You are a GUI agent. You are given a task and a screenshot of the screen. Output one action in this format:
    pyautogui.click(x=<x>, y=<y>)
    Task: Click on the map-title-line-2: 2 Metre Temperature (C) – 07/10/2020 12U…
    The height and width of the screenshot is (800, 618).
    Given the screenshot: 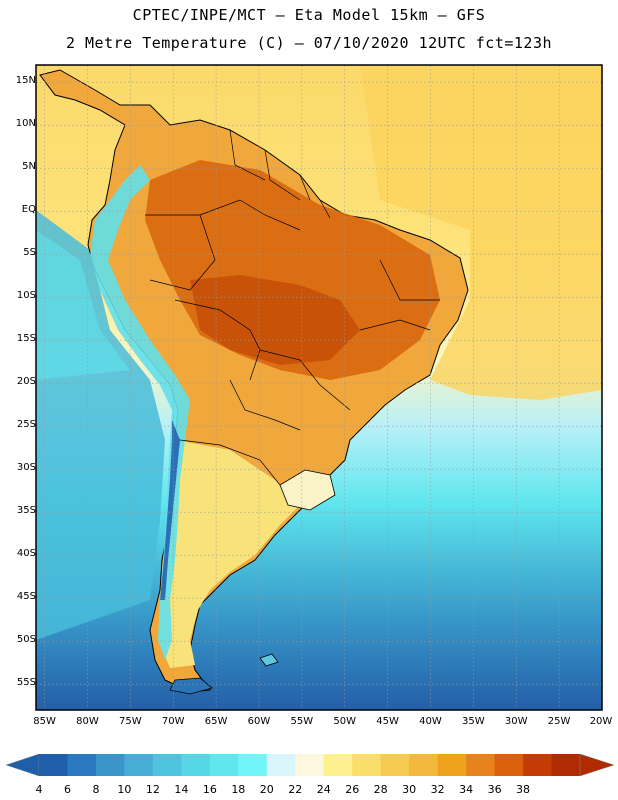 What is the action you would take?
    pyautogui.click(x=309, y=43)
    